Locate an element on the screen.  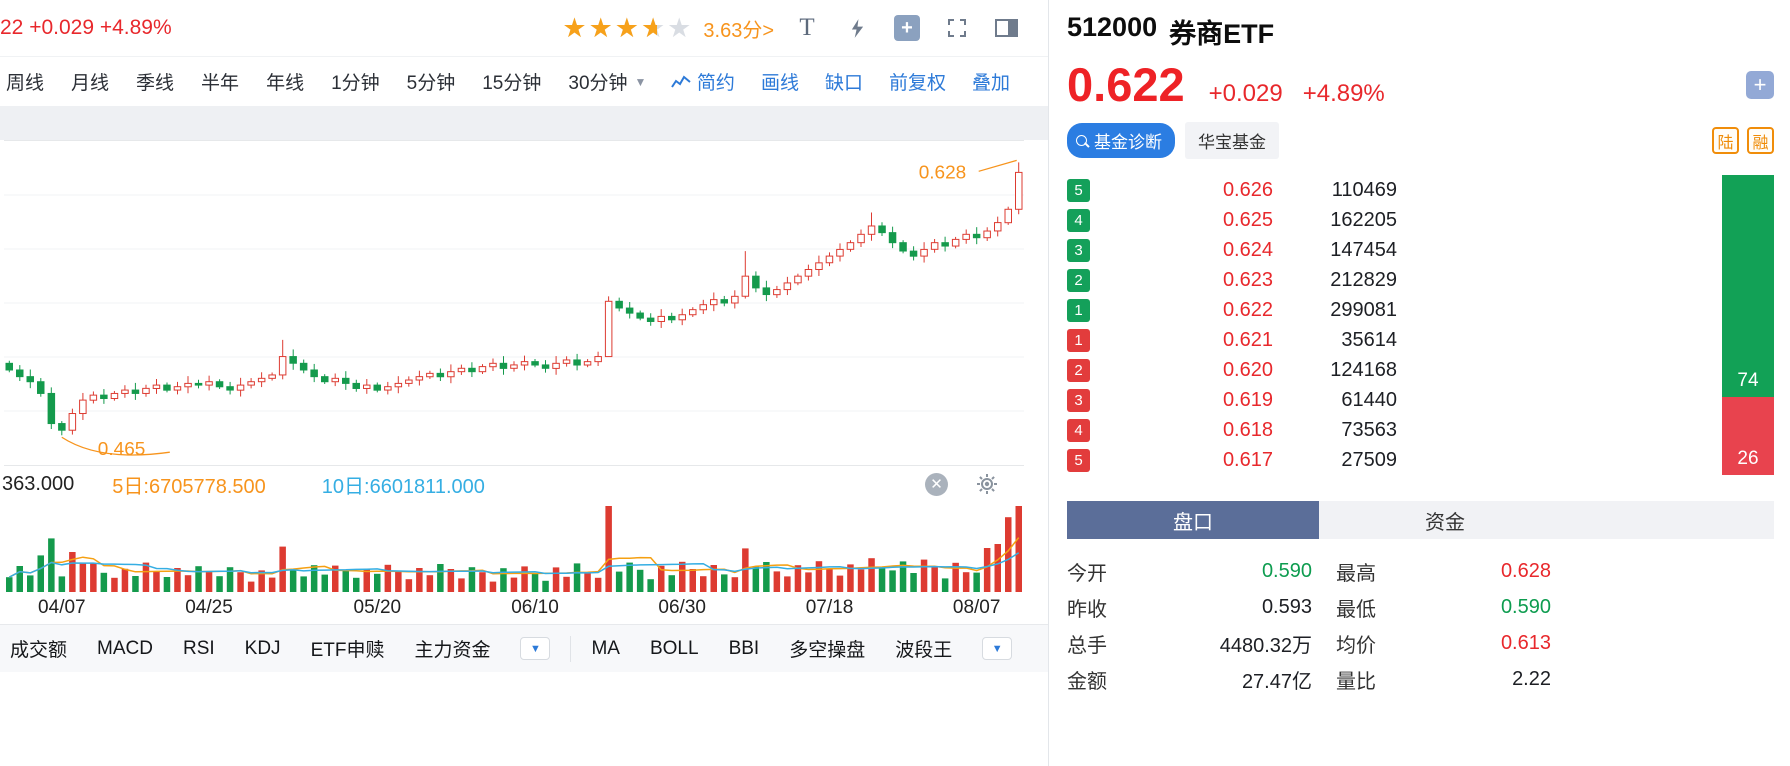
order-book-row-ask-4: 4 0.625 162205 is located at coordinates (1232, 220).